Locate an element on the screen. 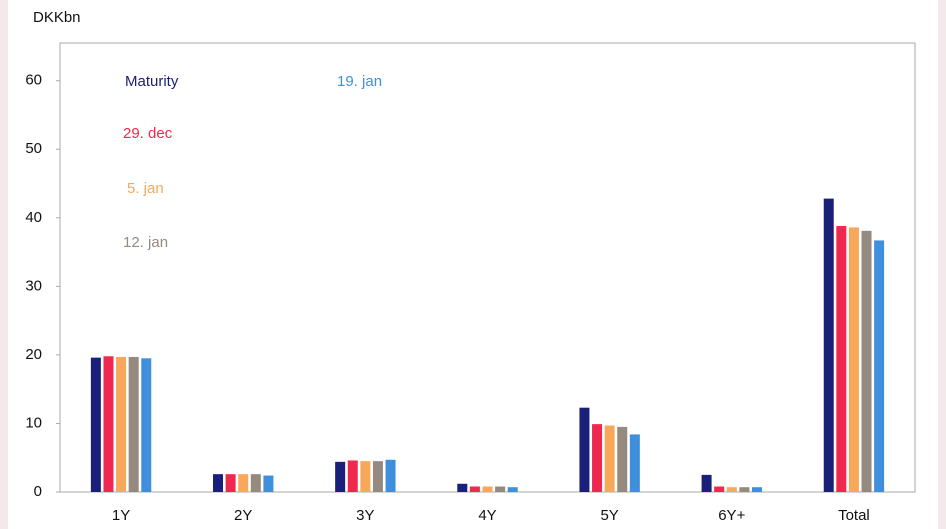  legend-entry: 5. jan is located at coordinates (145, 188).